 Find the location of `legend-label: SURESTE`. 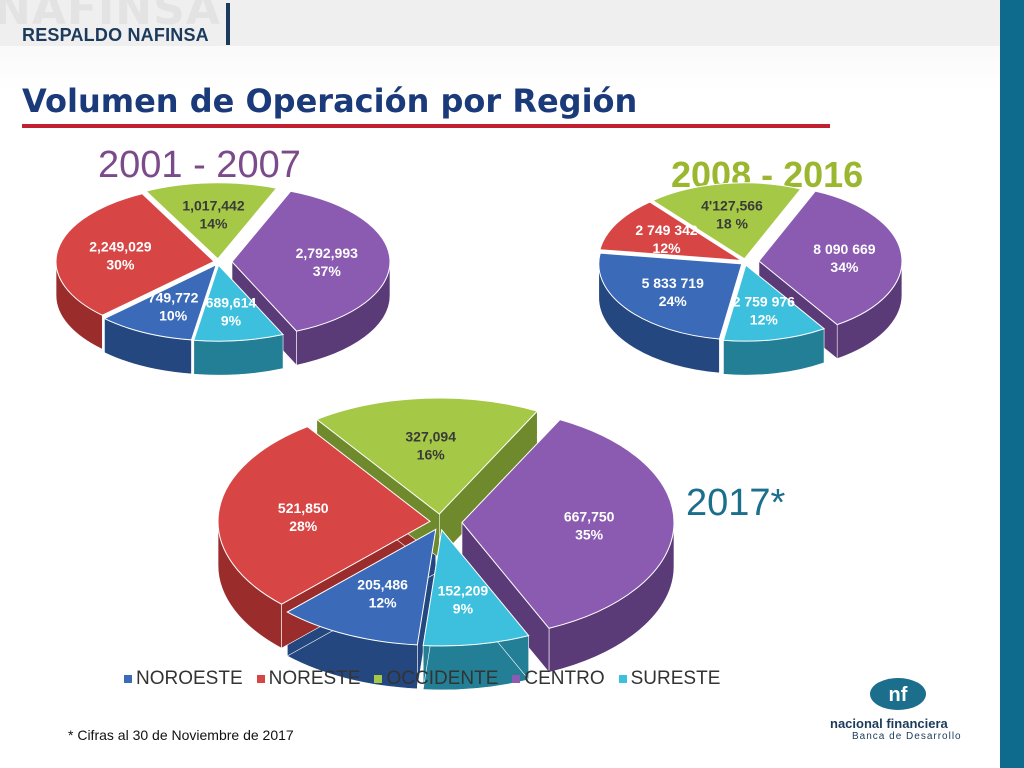

legend-label: SURESTE is located at coordinates (675, 678).